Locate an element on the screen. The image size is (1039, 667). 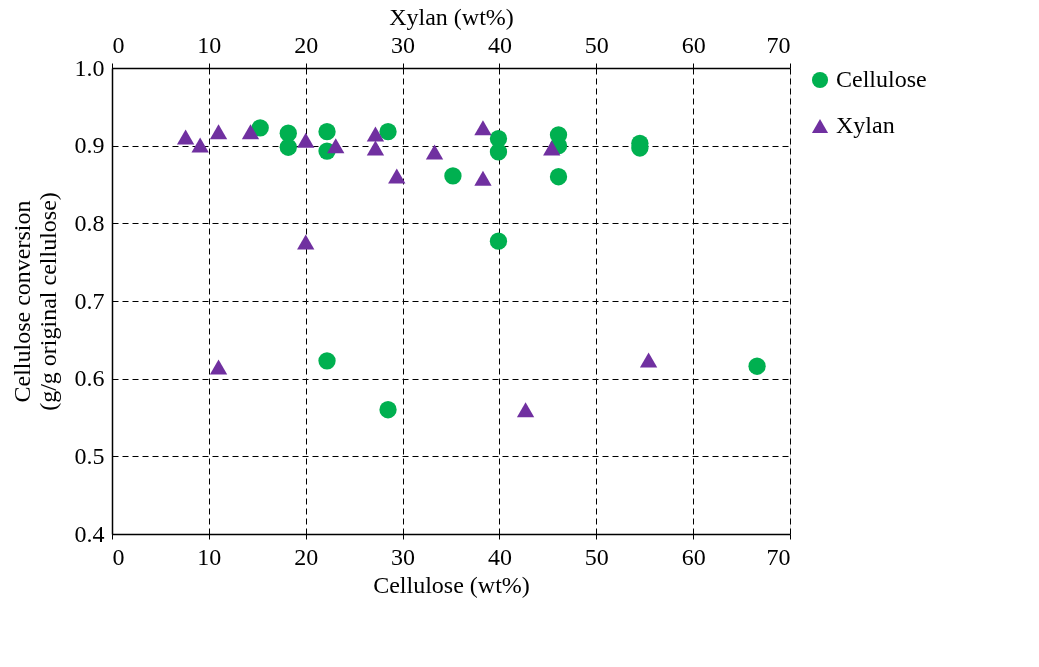
y-tick-label: 0.8 is located at coordinates (89, 222).